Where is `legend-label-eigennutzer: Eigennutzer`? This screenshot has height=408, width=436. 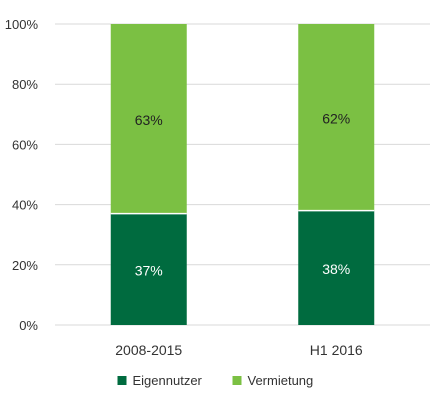
legend-label-eigennutzer: Eigennutzer is located at coordinates (168, 380).